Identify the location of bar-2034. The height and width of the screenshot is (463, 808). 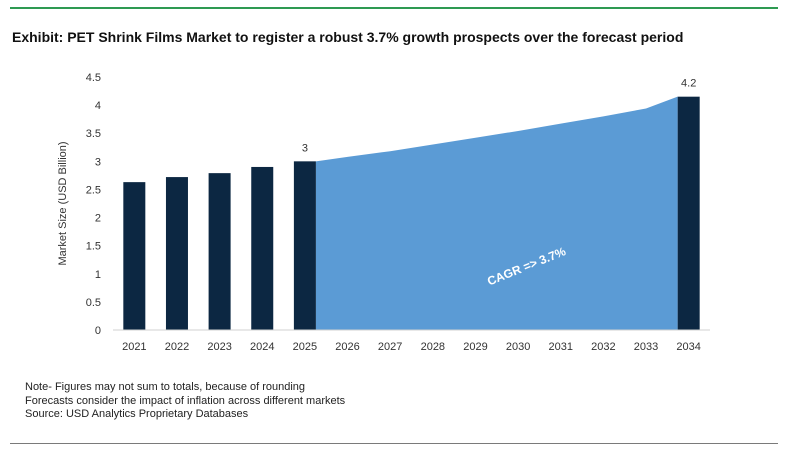
(688, 213).